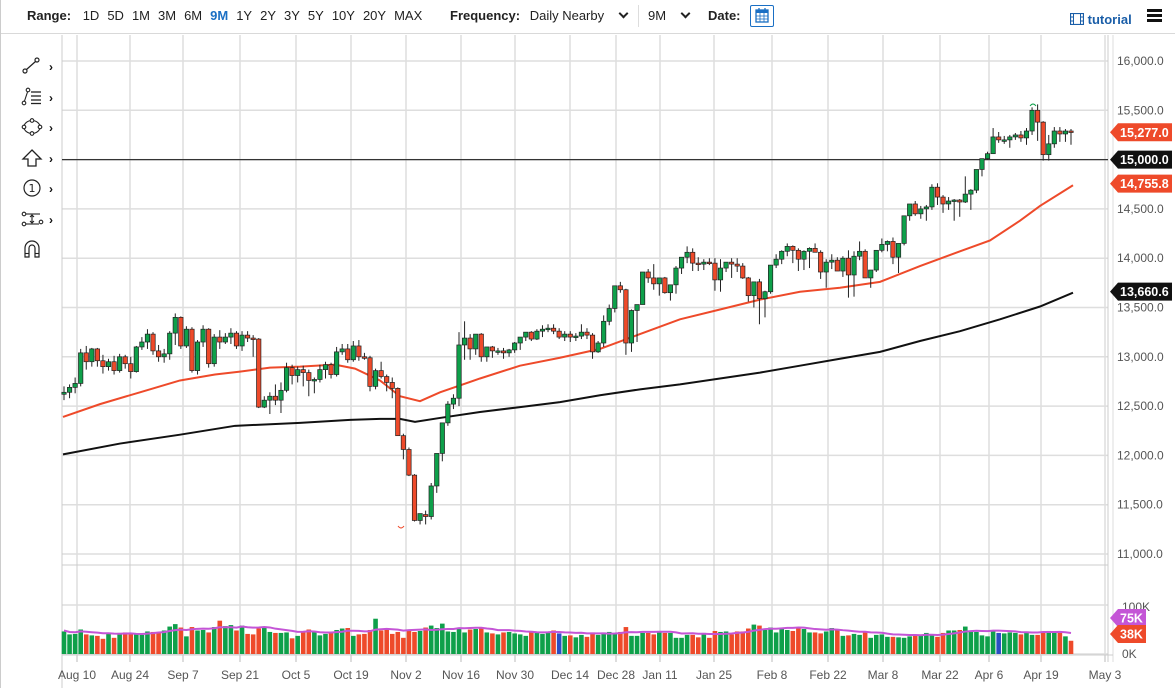 This screenshot has width=1175, height=688. I want to click on tutorial-link: tutorial, so click(1100, 19).